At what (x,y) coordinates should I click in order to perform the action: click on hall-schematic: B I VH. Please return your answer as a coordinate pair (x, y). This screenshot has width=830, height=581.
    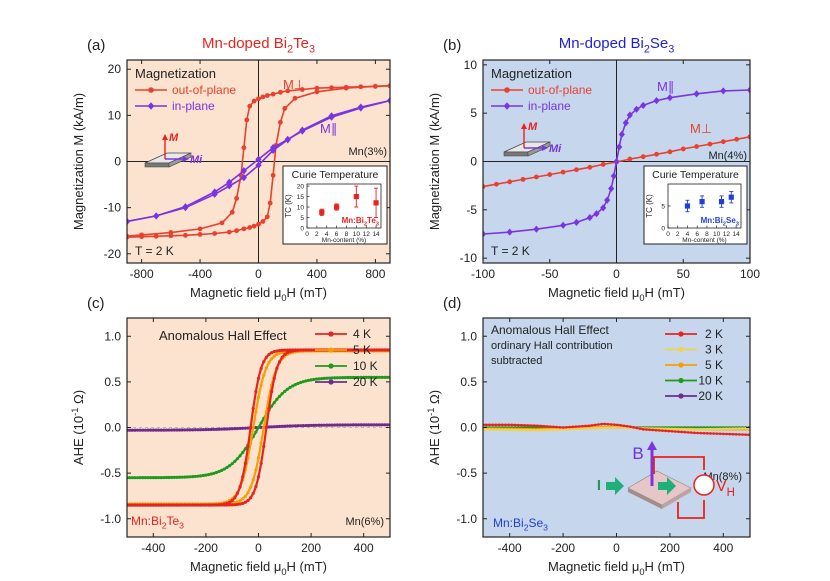
    Looking at the image, I should click on (666, 480).